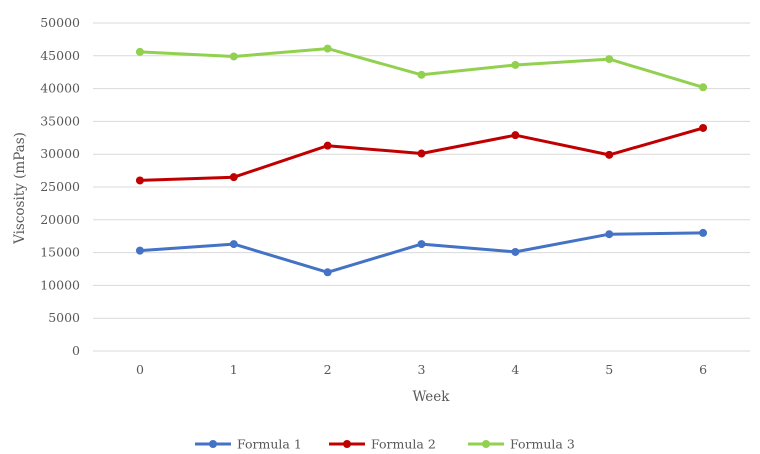 Image resolution: width=760 pixels, height=454 pixels. What do you see at coordinates (76, 350) in the screenshot?
I see `y-tick-label: 0` at bounding box center [76, 350].